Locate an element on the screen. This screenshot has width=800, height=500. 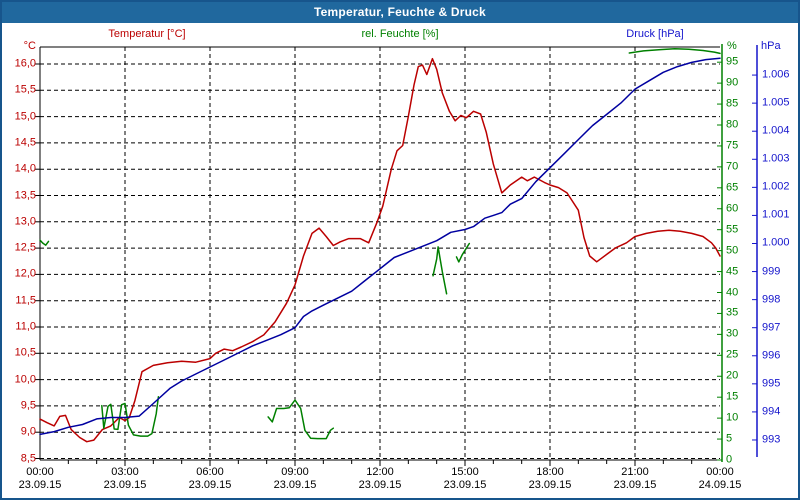
temperature-tick-label: 13,5 is located at coordinates (25, 195).